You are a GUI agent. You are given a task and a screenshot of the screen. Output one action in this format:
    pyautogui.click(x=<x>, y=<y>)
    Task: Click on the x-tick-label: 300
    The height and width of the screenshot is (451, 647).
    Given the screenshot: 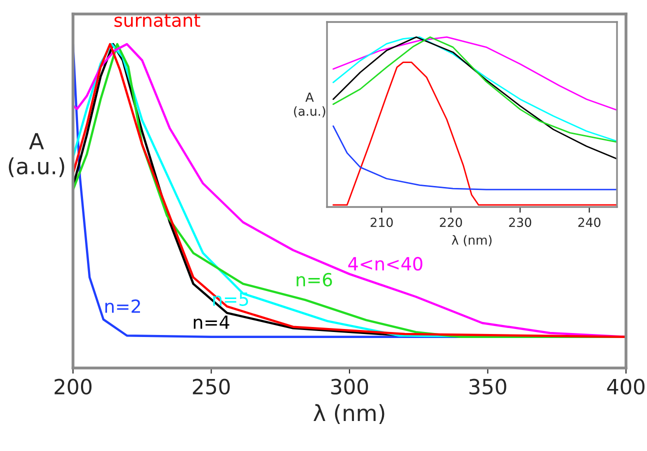 What is the action you would take?
    pyautogui.click(x=349, y=386)
    